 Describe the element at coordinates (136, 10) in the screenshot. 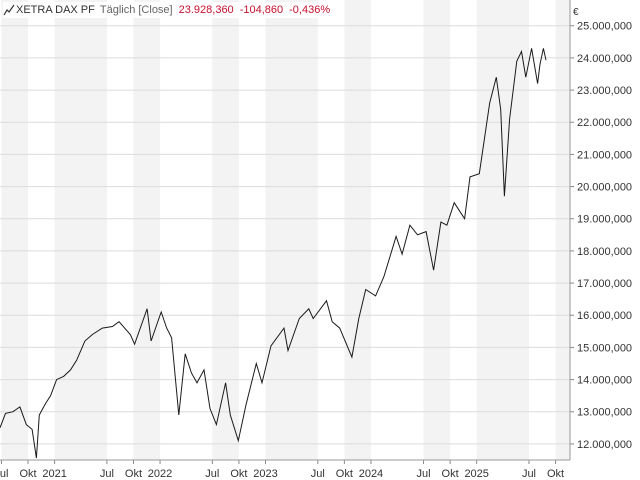

I see `interval-label: Täglich [Close]` at that location.